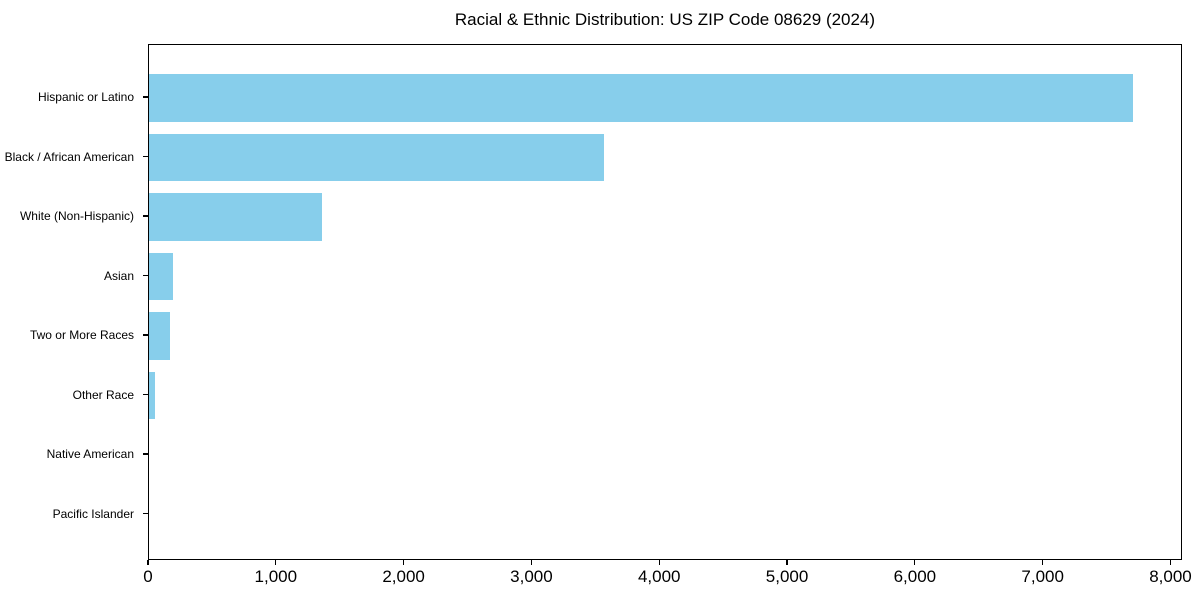  I want to click on bar-other-race, so click(152, 395).